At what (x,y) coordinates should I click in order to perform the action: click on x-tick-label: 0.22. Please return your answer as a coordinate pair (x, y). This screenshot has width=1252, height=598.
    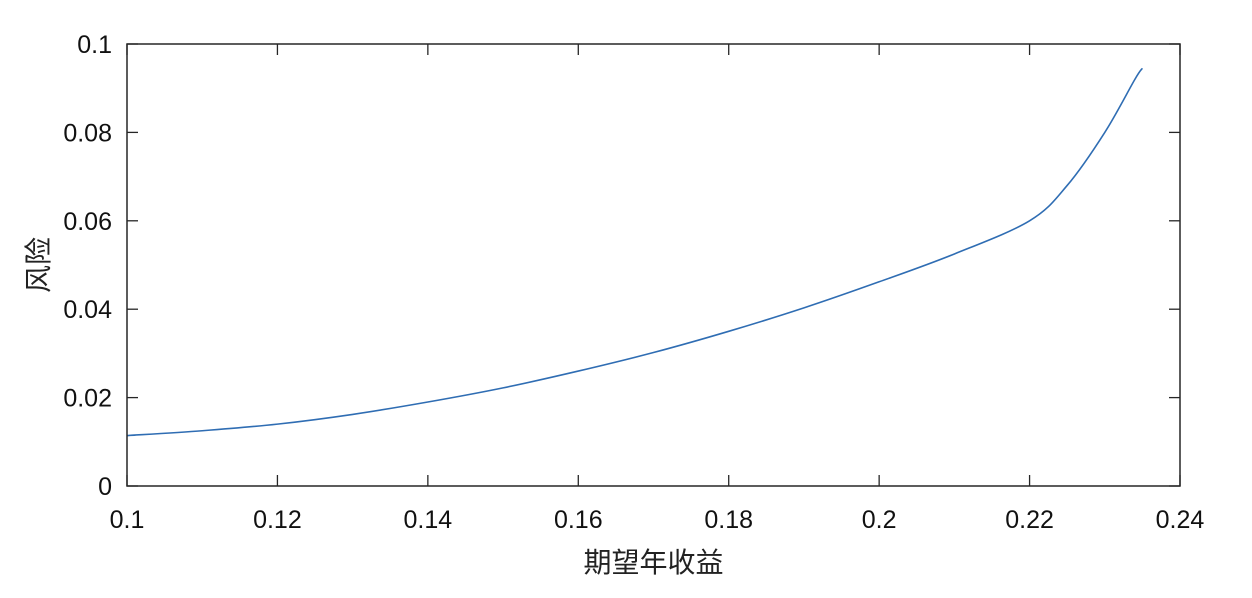
    Looking at the image, I should click on (1029, 520).